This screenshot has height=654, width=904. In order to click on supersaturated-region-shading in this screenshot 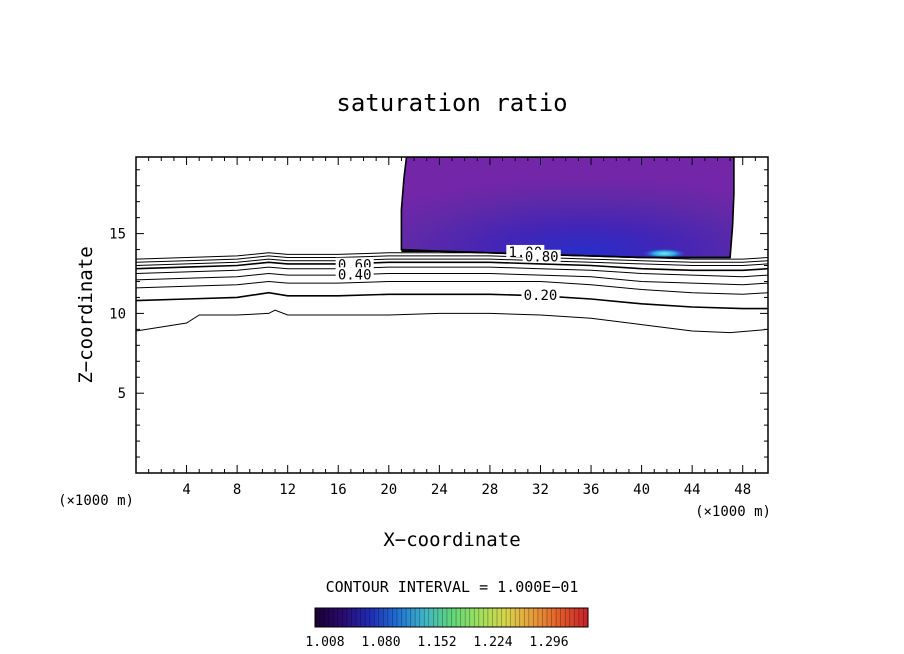, I will do `click(567, 207)`.